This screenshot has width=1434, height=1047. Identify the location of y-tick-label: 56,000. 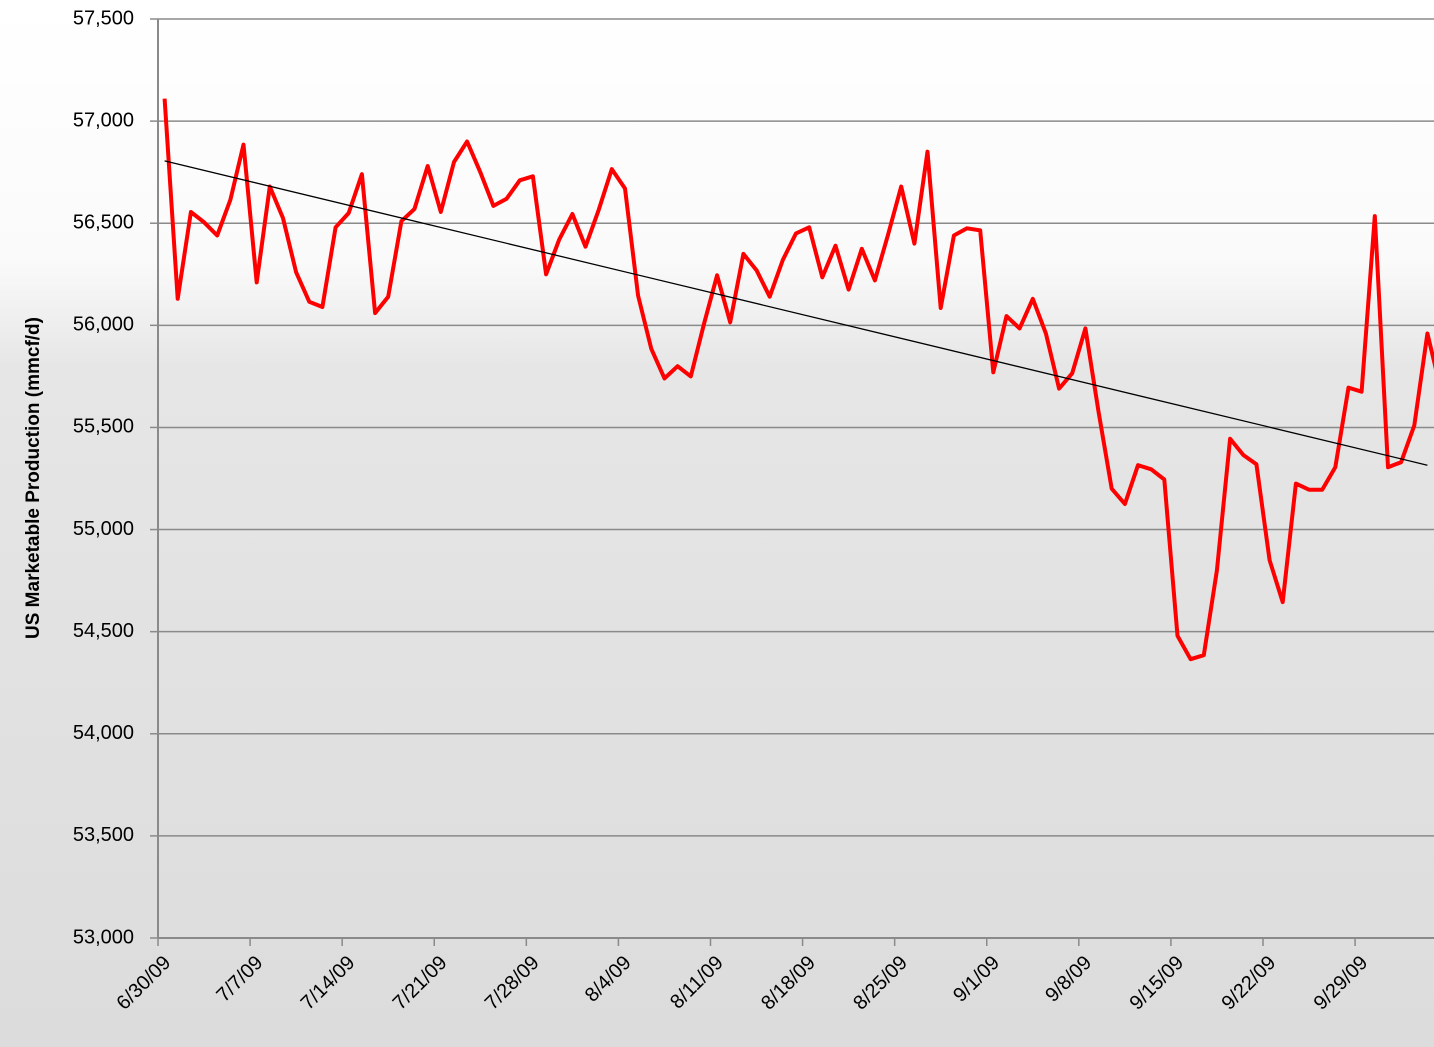
(103, 325).